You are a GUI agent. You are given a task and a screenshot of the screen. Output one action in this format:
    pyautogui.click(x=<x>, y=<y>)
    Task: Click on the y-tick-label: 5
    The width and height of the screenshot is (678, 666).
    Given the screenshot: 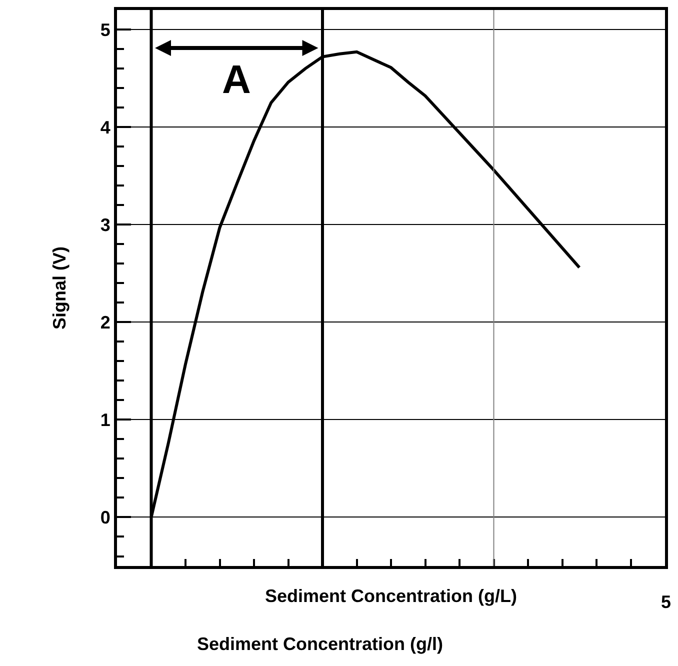 What is the action you would take?
    pyautogui.click(x=105, y=30)
    